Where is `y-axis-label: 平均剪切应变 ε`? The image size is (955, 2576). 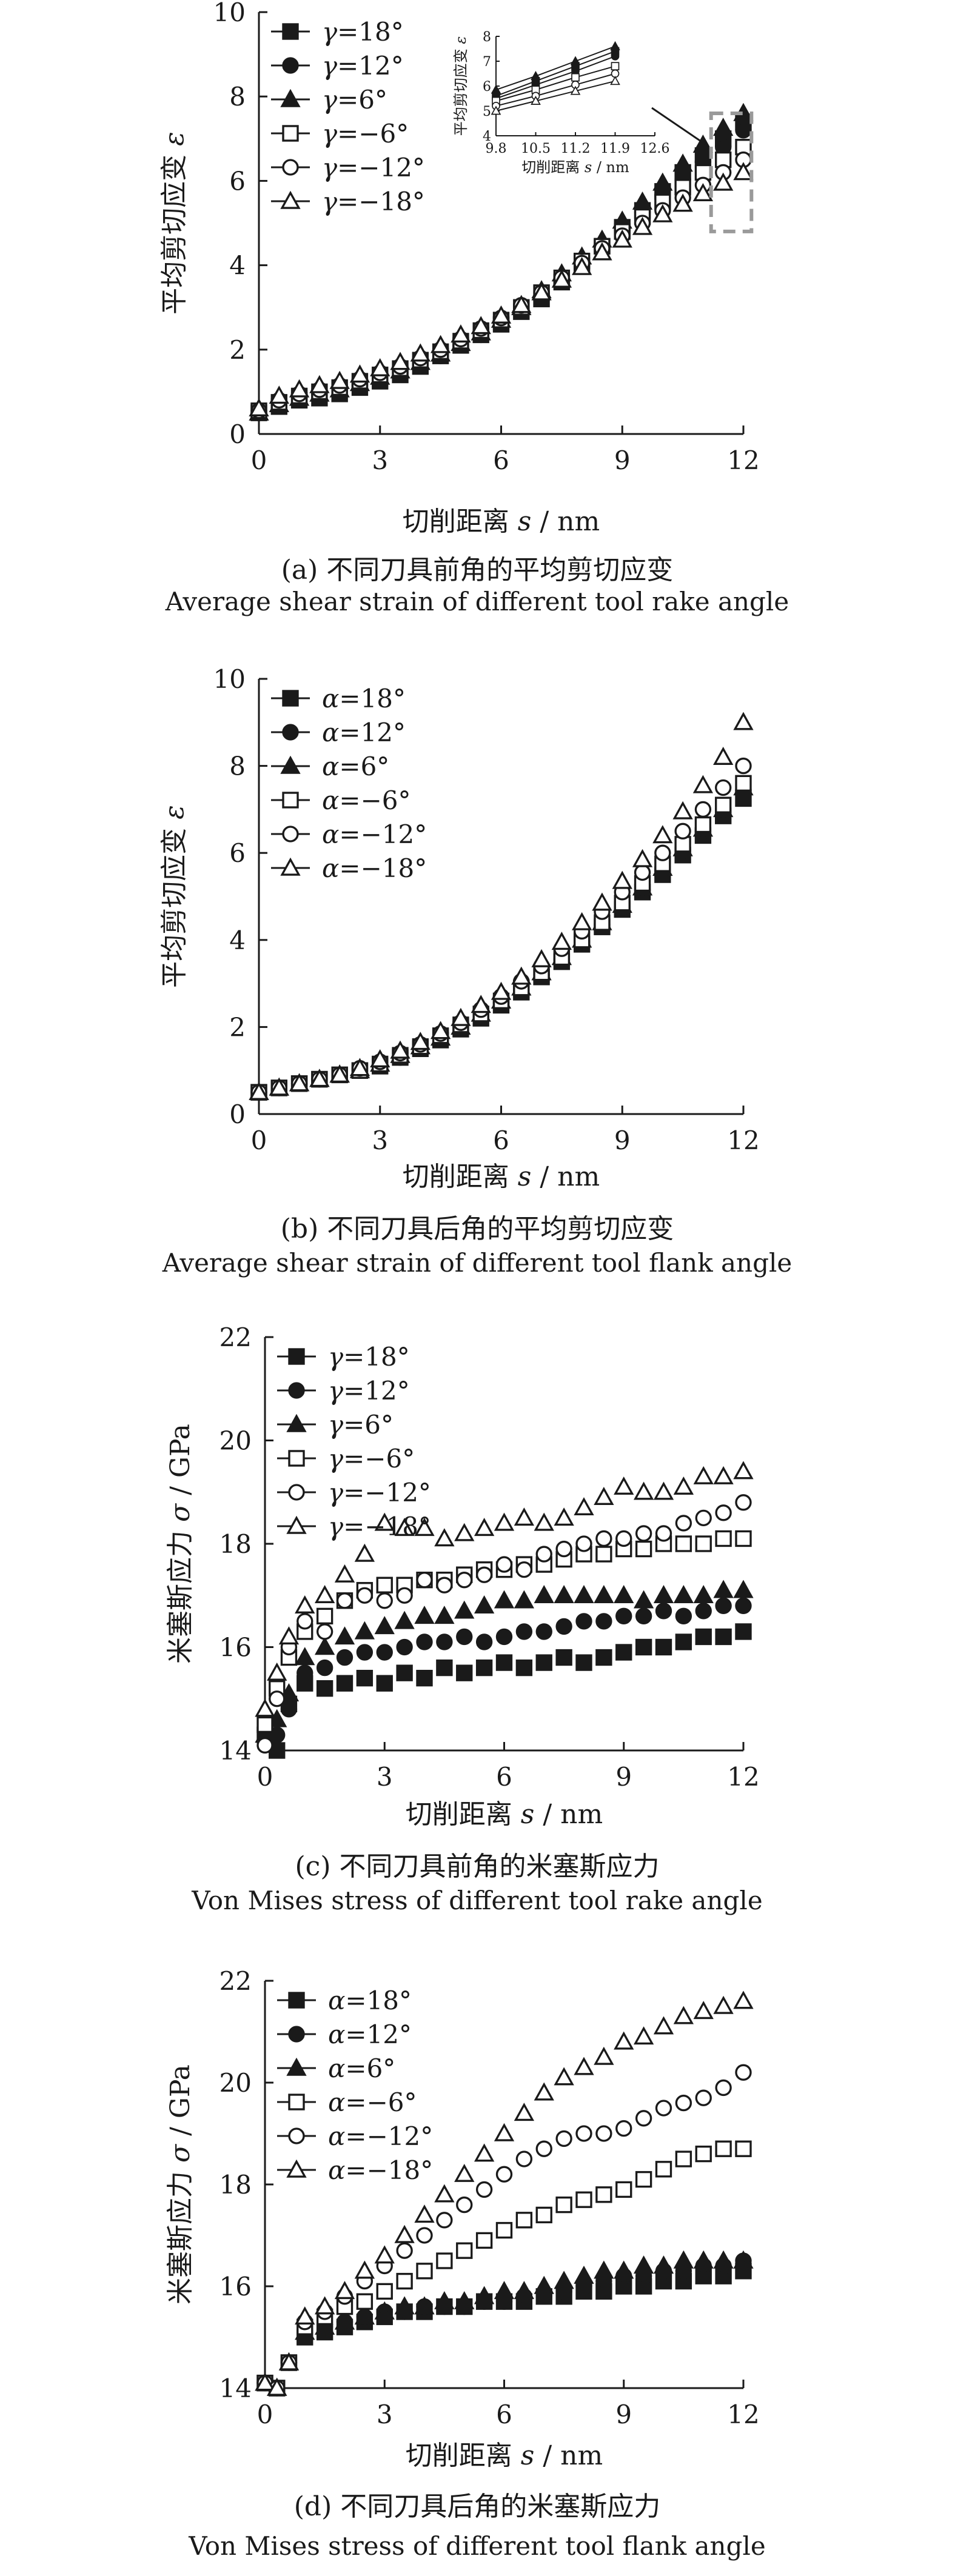 y-axis-label: 平均剪切应变 ε is located at coordinates (174, 896).